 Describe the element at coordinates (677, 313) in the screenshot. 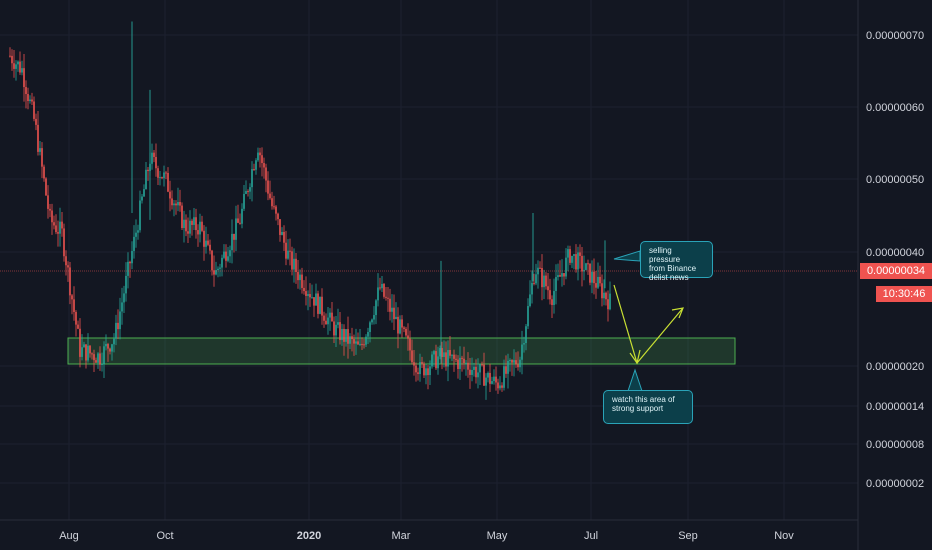

I see `arrowhead-up` at that location.